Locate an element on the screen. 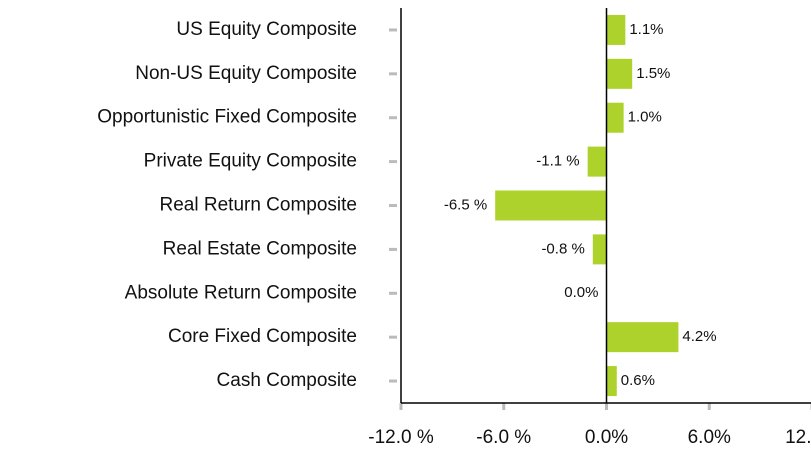 This screenshot has height=449, width=811. data-label: -1.1 % is located at coordinates (557, 161).